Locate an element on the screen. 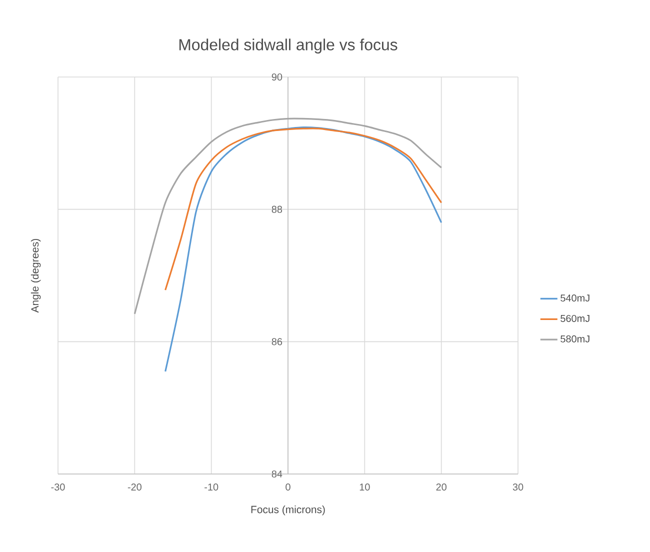  y-tick-label: 90 is located at coordinates (277, 77).